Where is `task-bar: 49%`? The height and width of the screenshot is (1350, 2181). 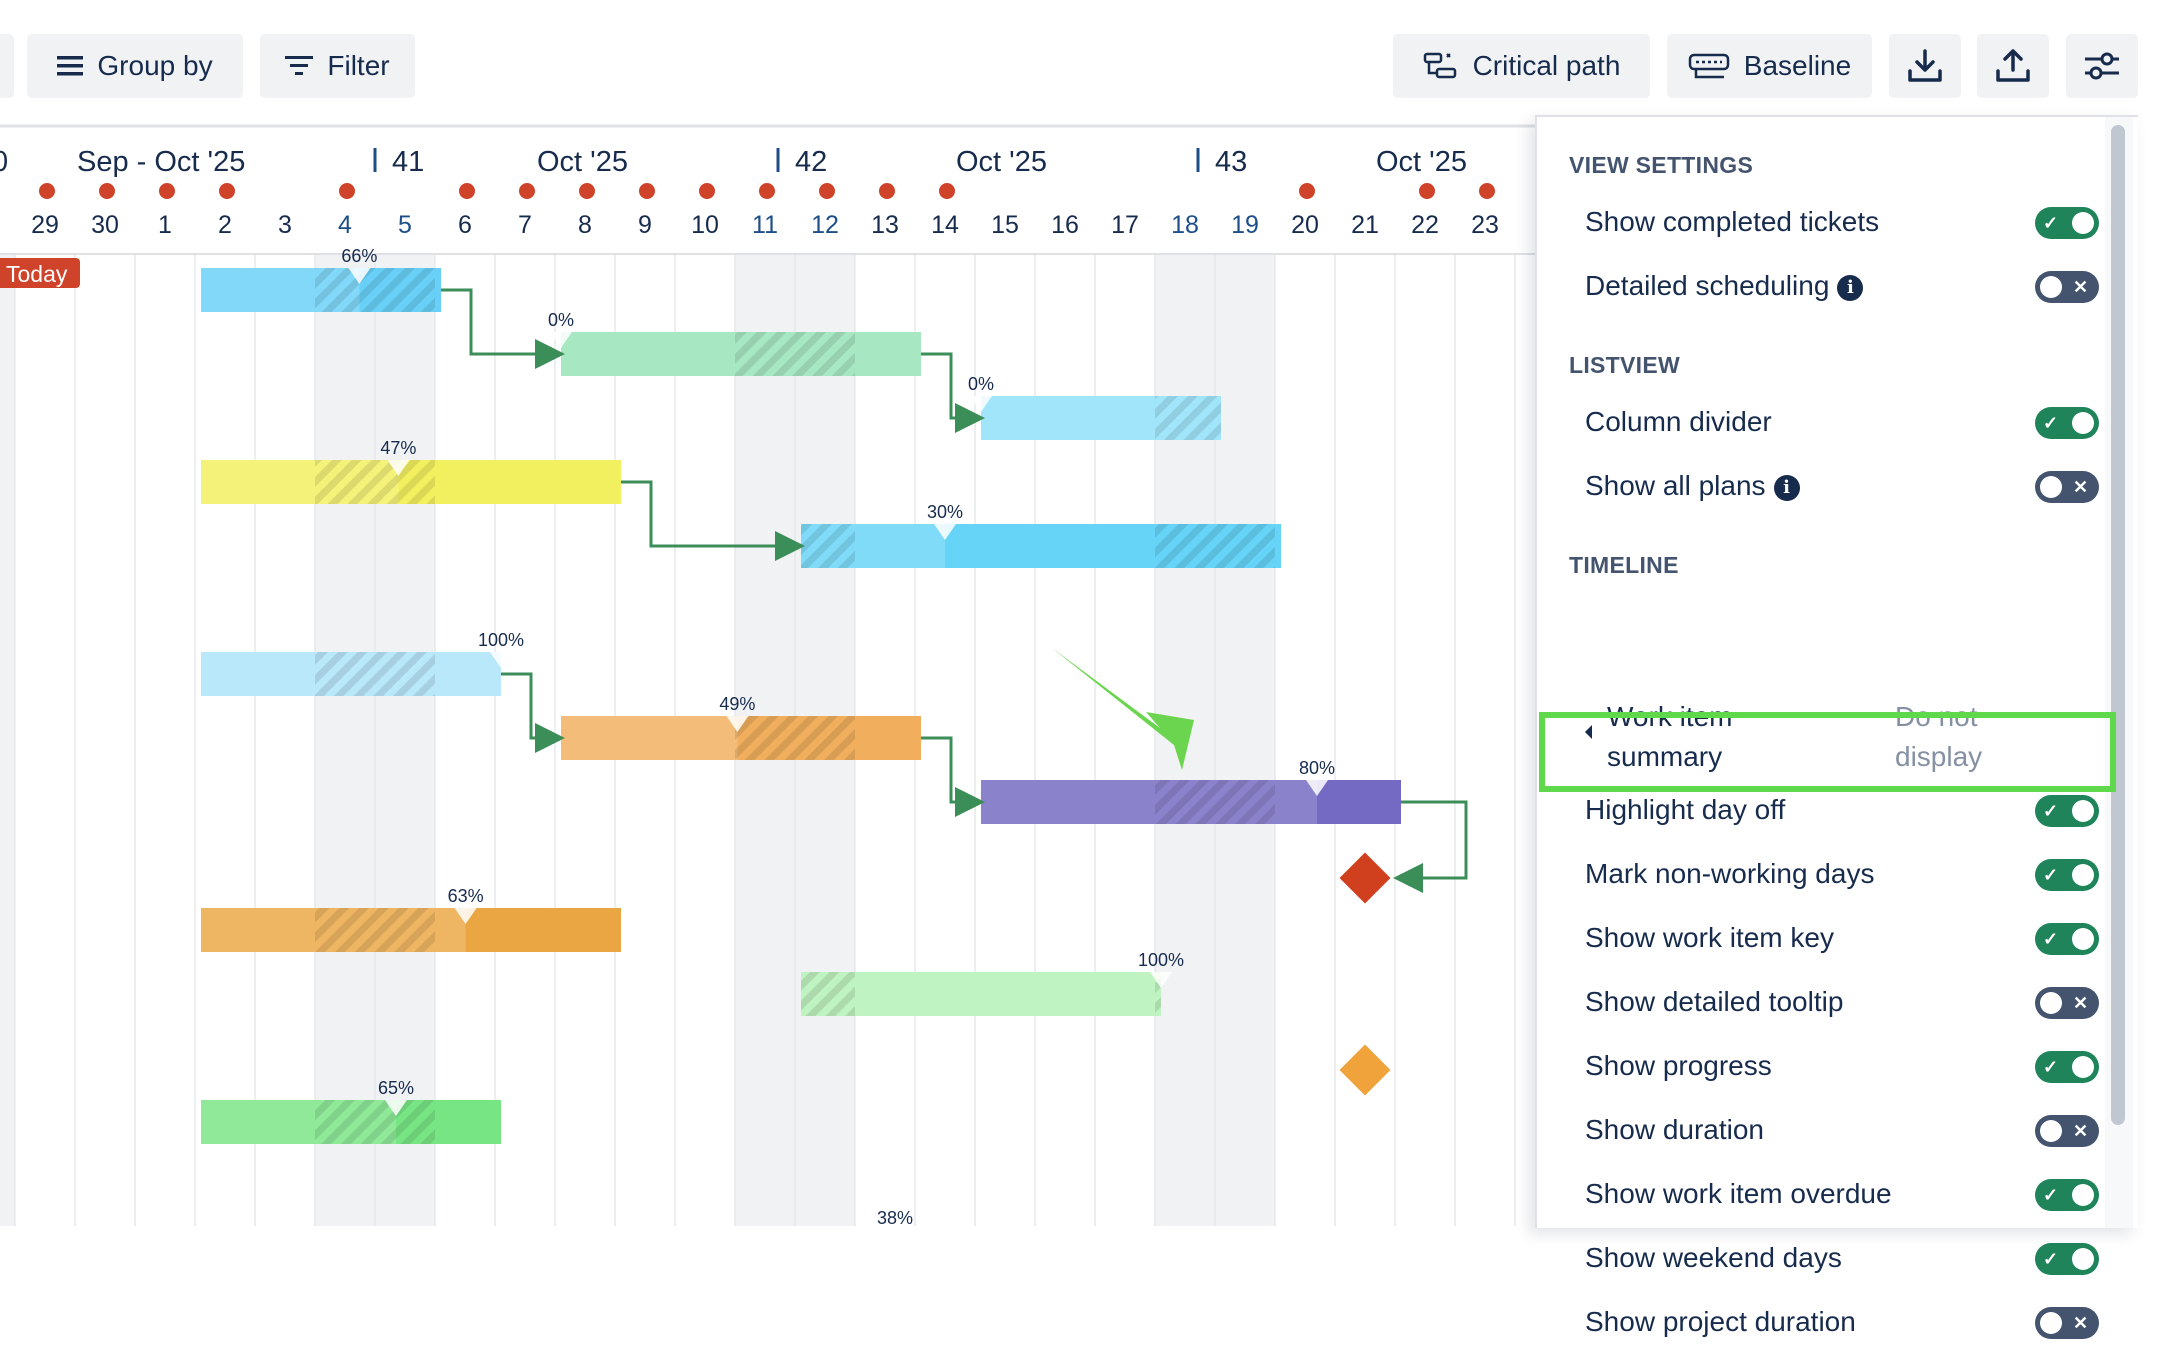 task-bar: 49% is located at coordinates (741, 727).